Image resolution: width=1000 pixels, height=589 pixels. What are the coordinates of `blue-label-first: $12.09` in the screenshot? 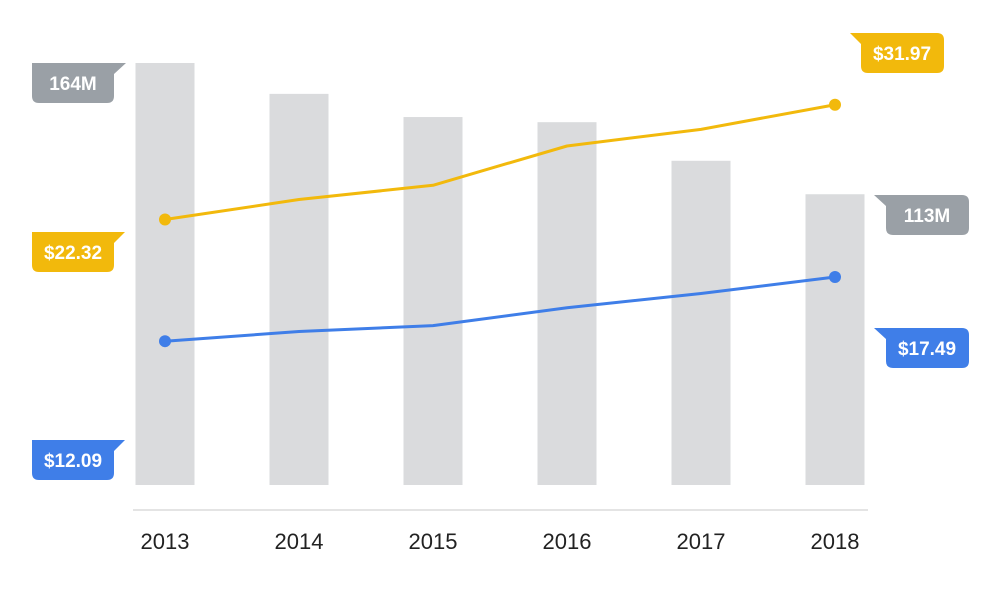 It's located at (73, 461).